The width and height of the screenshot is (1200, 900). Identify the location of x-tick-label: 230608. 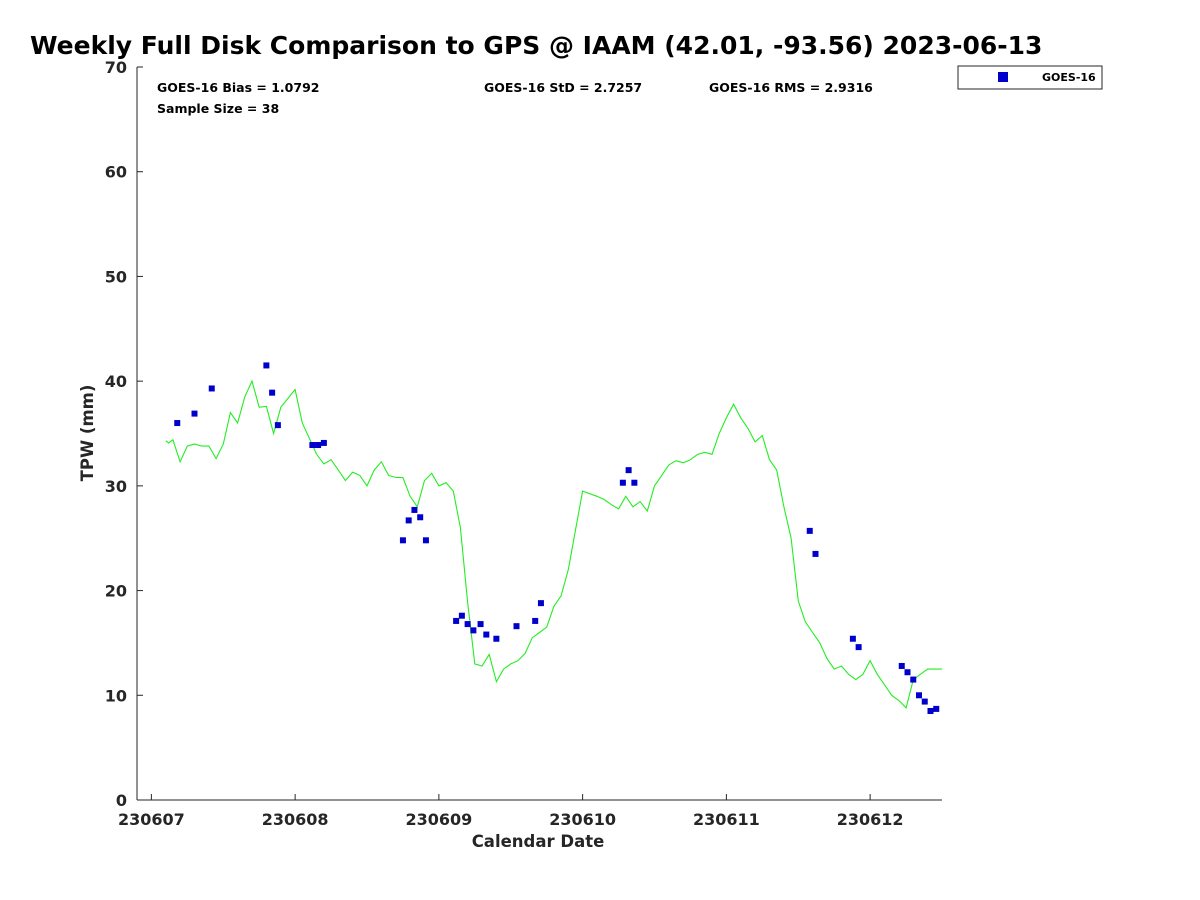
(295, 819).